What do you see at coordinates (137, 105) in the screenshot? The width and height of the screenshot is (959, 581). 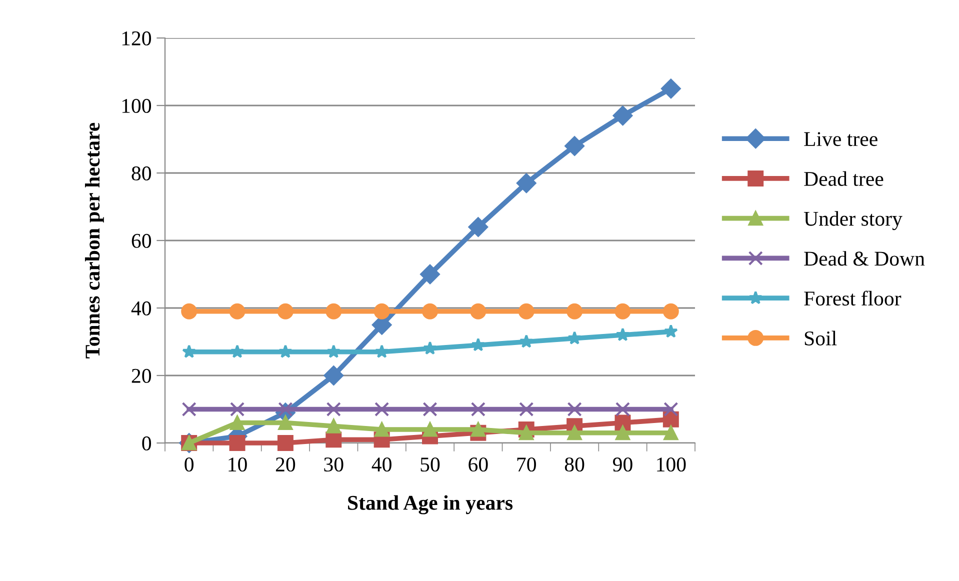 I see `y-tick-label: 100` at bounding box center [137, 105].